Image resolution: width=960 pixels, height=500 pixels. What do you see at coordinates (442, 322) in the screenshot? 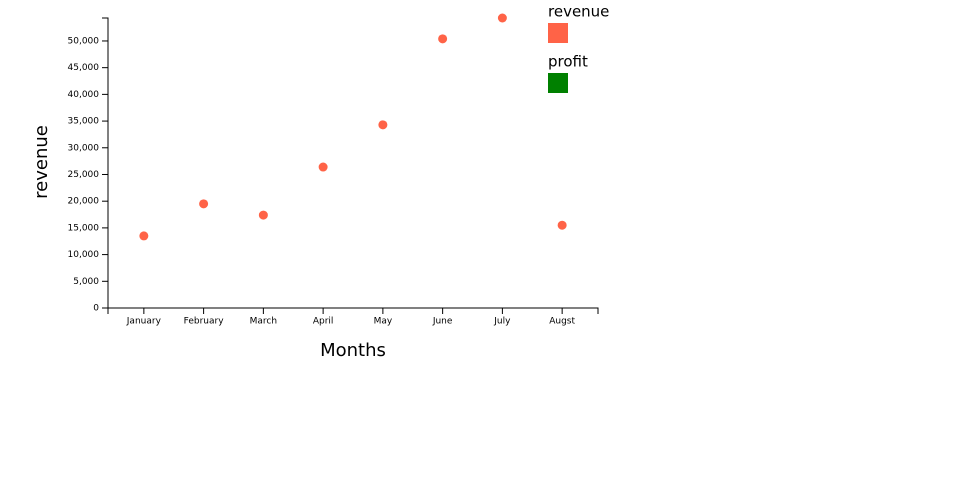
I see `x-tick-label: June` at bounding box center [442, 322].